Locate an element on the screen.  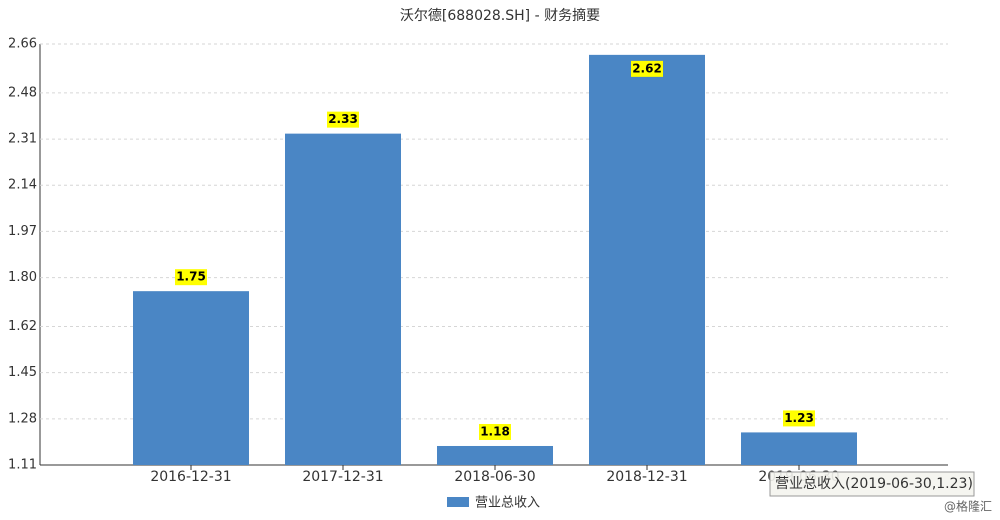
y-tick-label: 2.66 is located at coordinates (22, 44).